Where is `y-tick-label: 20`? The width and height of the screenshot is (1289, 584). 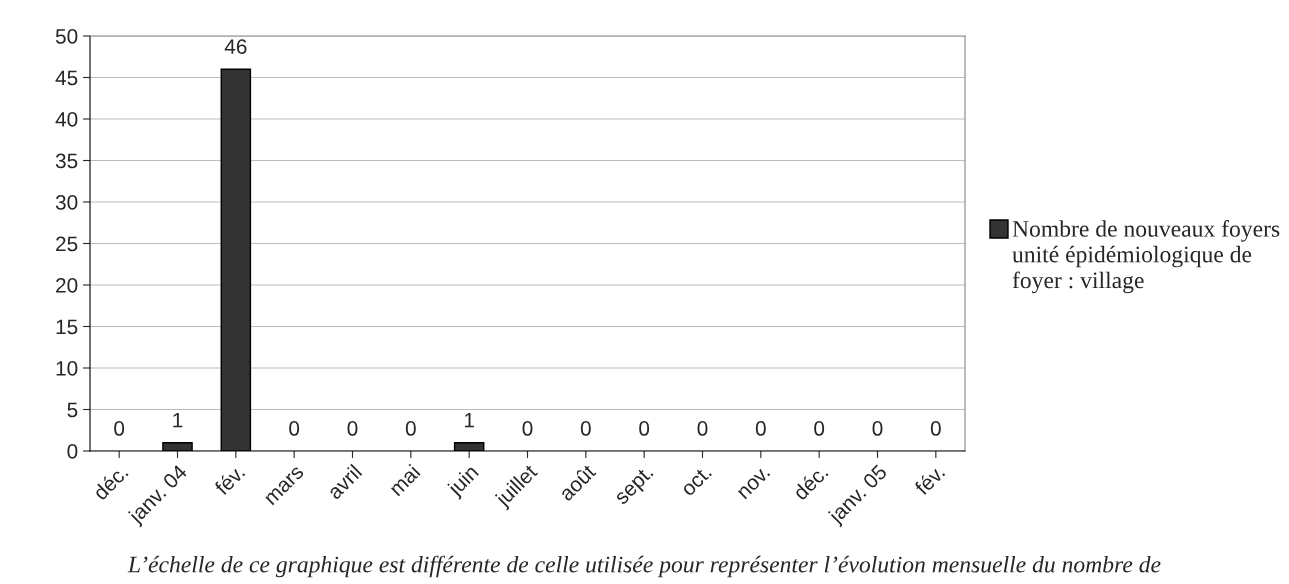
y-tick-label: 20 is located at coordinates (67, 285).